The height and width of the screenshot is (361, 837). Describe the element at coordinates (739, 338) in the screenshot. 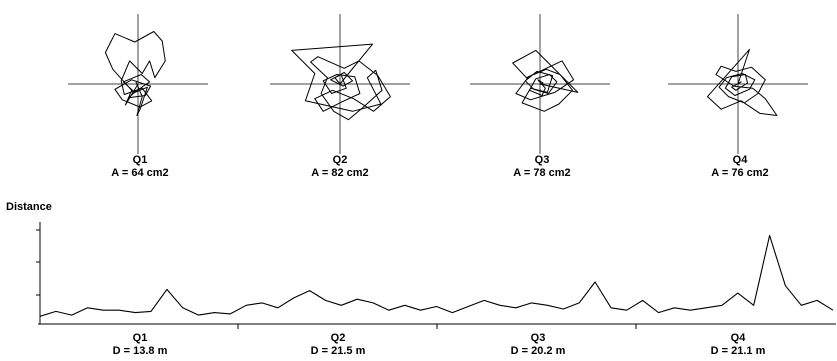

I see `q4-distance-title: Q4` at that location.